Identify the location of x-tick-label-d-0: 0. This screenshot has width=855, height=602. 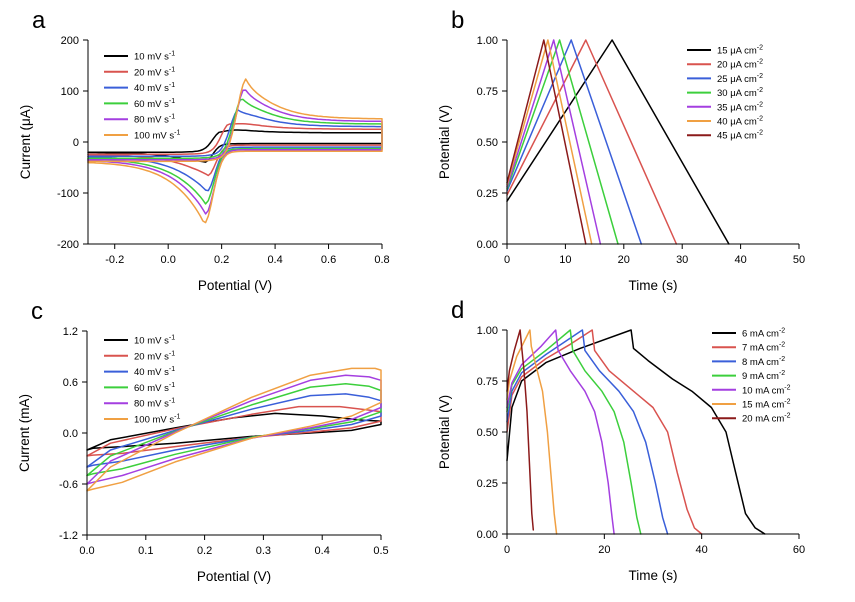
(507, 550).